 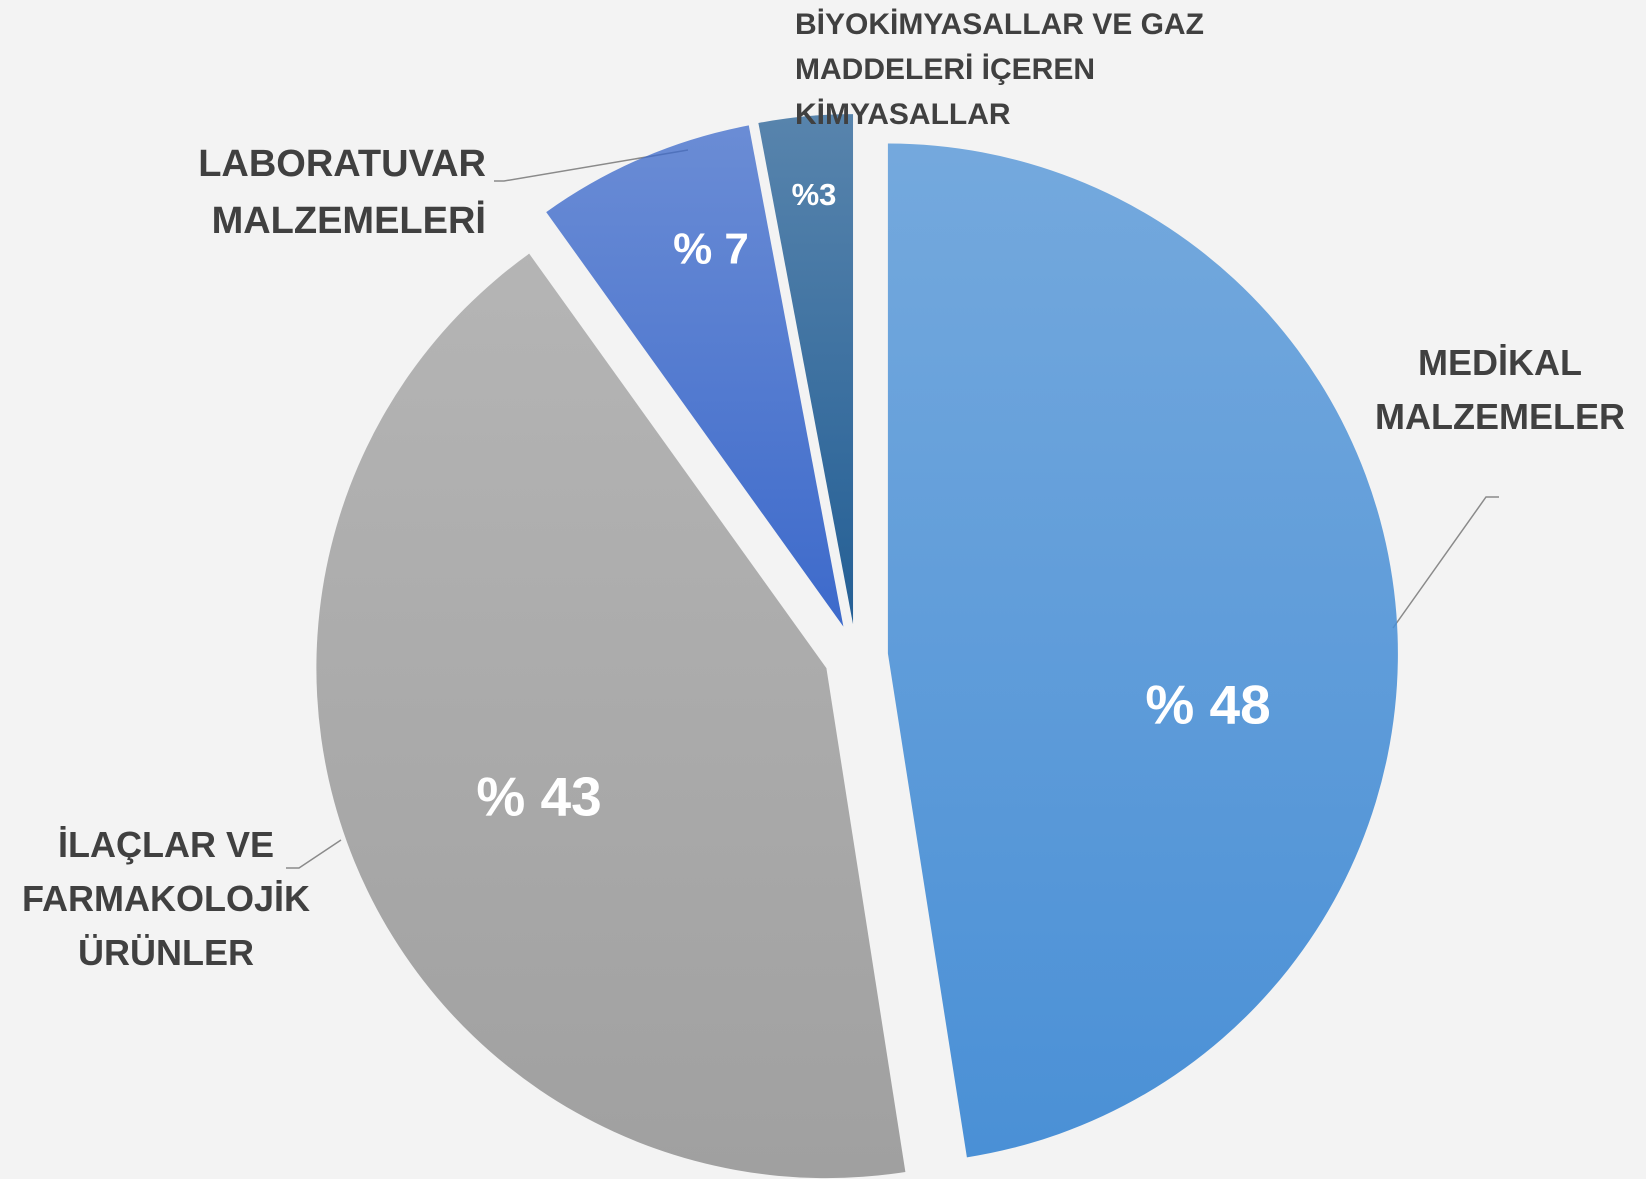 What do you see at coordinates (342, 192) in the screenshot?
I see `category-label: LABORATUVAR MALZEMELERİ` at bounding box center [342, 192].